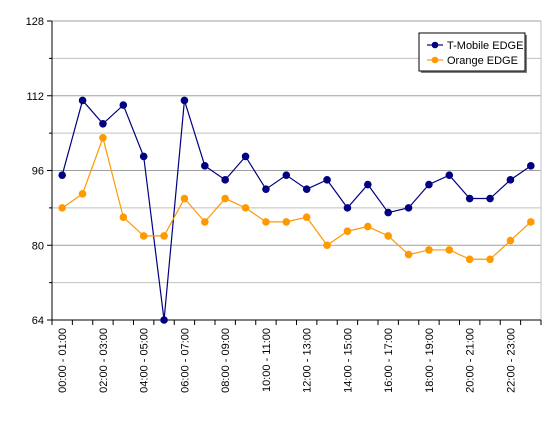 The height and width of the screenshot is (430, 550). I want to click on legend: T-Mobile EDGE Orange EDGE, so click(472, 52).